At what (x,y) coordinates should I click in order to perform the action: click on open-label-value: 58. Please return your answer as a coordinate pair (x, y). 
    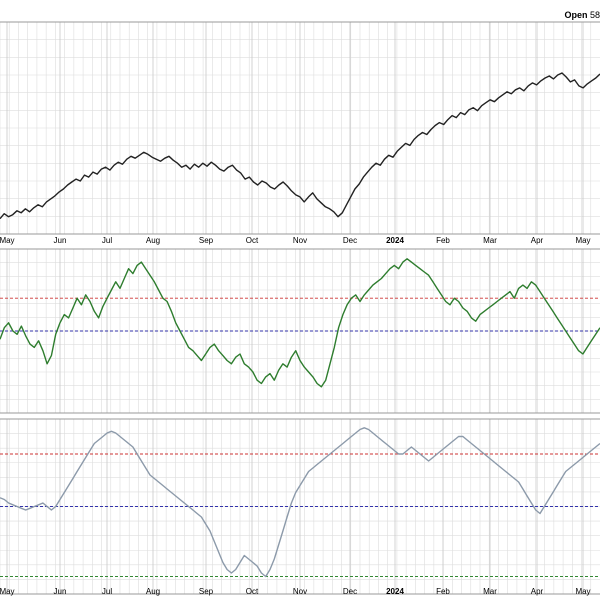
    Looking at the image, I should click on (594, 15).